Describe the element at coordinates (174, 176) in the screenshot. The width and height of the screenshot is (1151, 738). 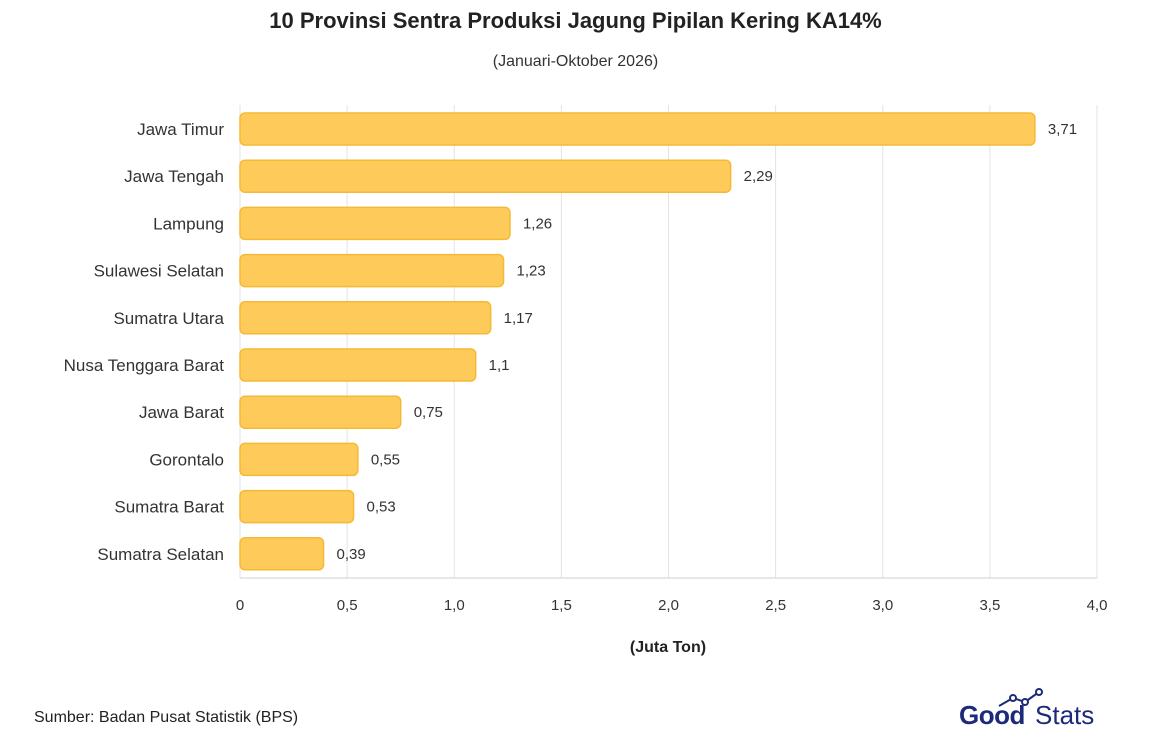
I see `category-label: Jawa Tengah` at that location.